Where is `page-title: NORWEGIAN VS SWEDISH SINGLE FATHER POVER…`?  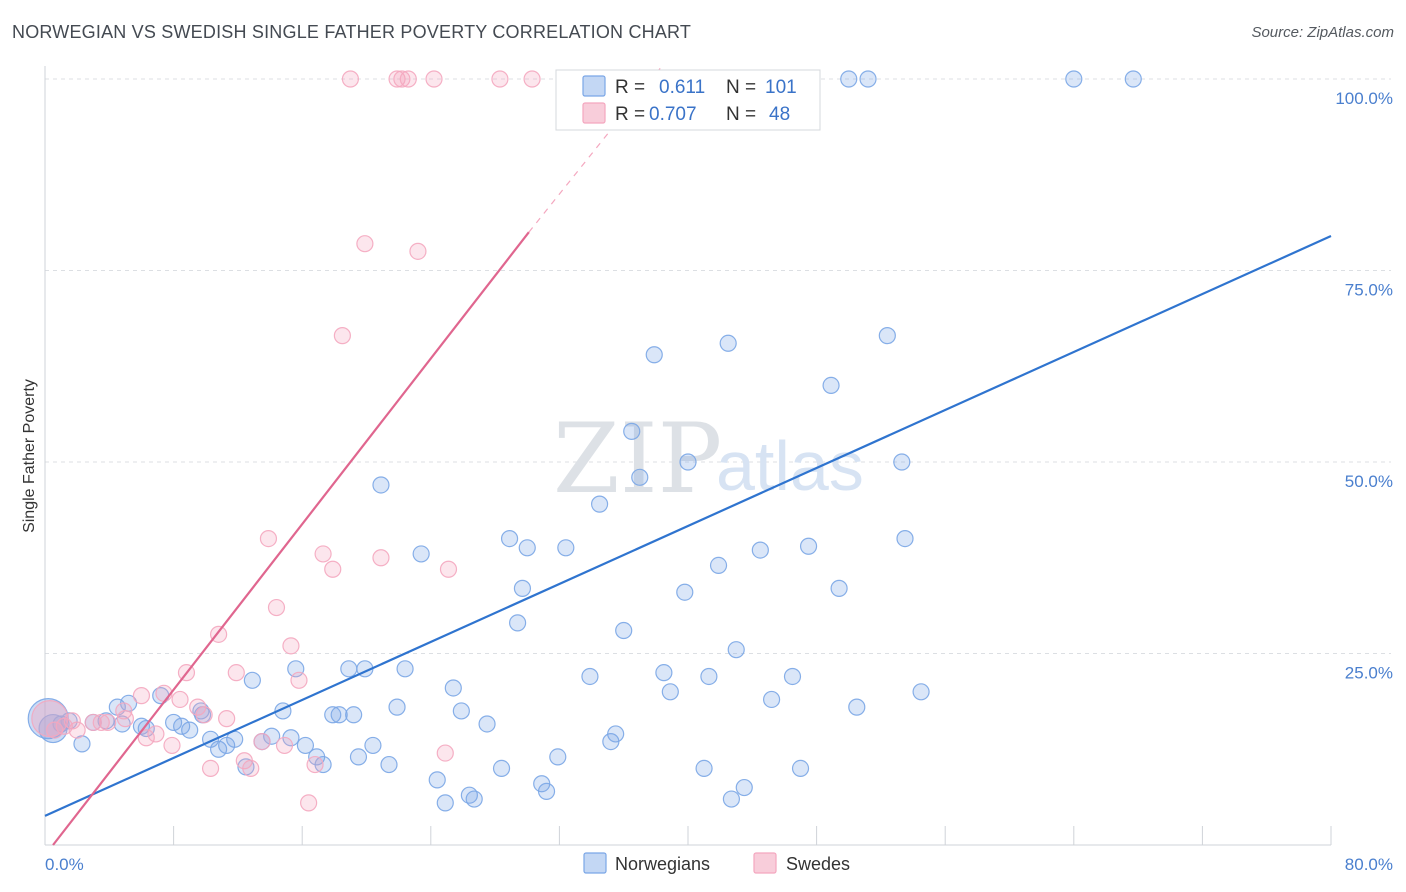
page-title: NORWEGIAN VS SWEDISH SINGLE FATHER POVER… is located at coordinates (352, 32).